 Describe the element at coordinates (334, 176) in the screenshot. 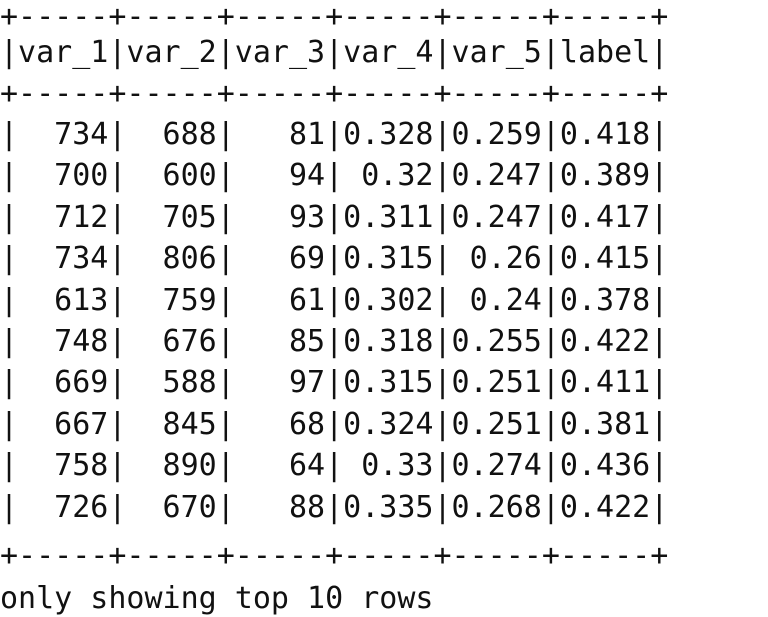

I see `table-row: | 700| 600| 94| 0.32|0.247|0.389|` at that location.